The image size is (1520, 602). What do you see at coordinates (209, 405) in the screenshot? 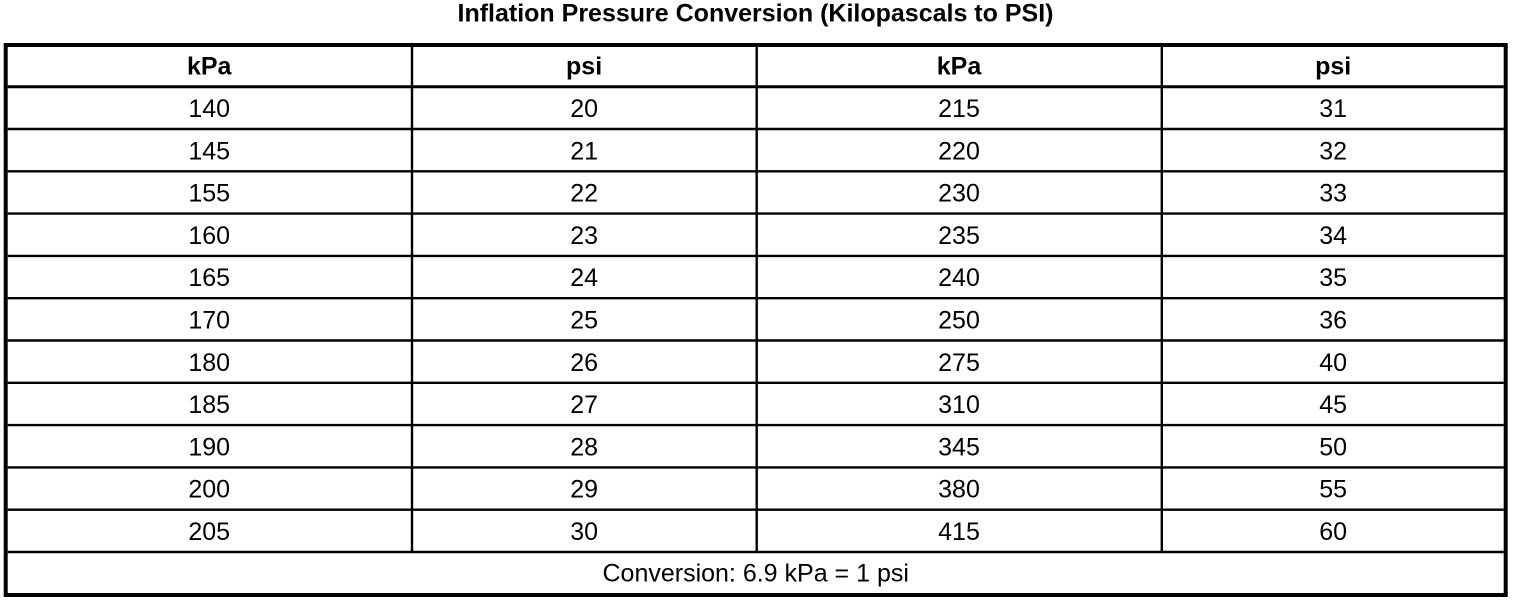
I see `svg-text: 185` at bounding box center [209, 405].